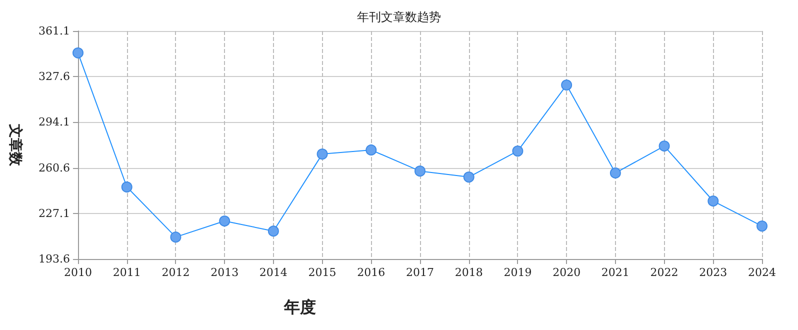  What do you see at coordinates (54, 213) in the screenshot?
I see `y-tick-label: 227.1` at bounding box center [54, 213].